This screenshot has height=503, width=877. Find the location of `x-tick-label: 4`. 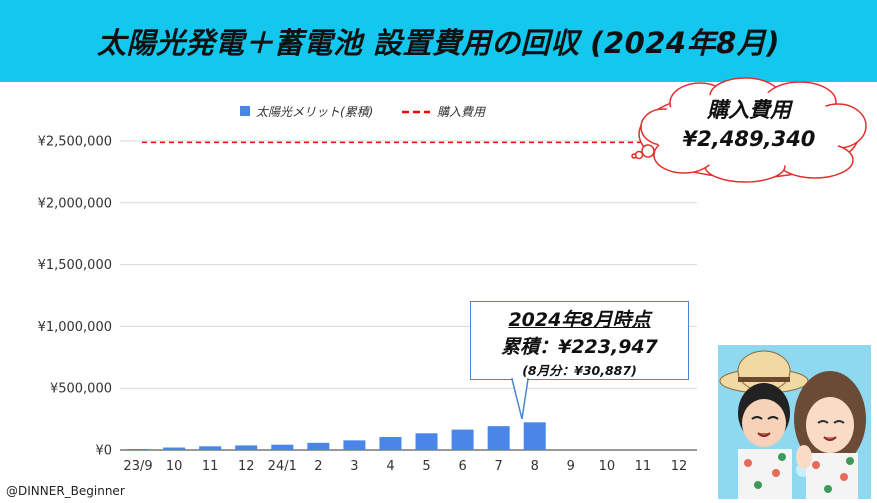

x-tick-label: 4 is located at coordinates (390, 466).